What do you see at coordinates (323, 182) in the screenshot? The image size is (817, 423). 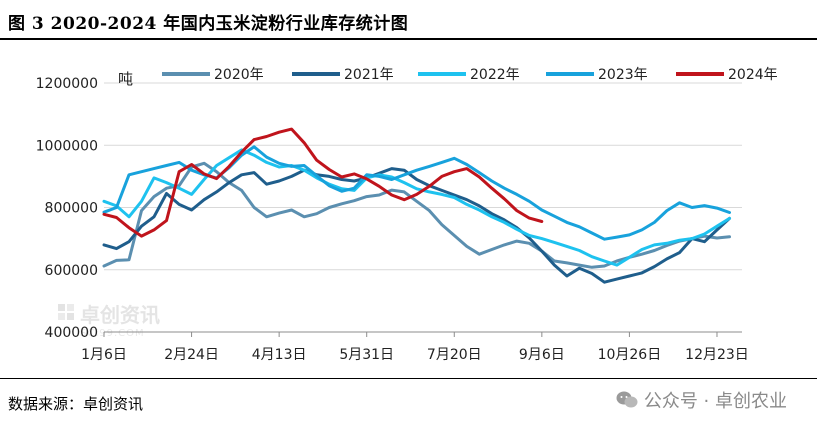 I see `series-line-2024年` at bounding box center [323, 182].